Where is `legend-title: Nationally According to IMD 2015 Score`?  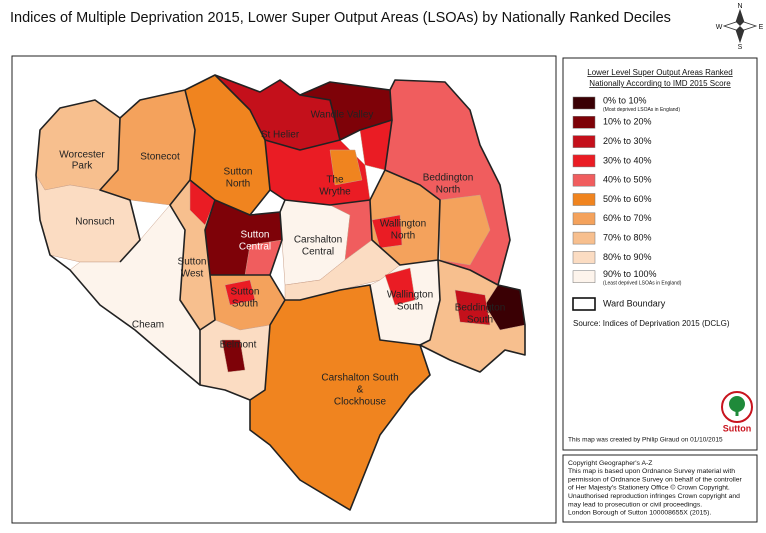 legend-title: Nationally According to IMD 2015 Score is located at coordinates (660, 83).